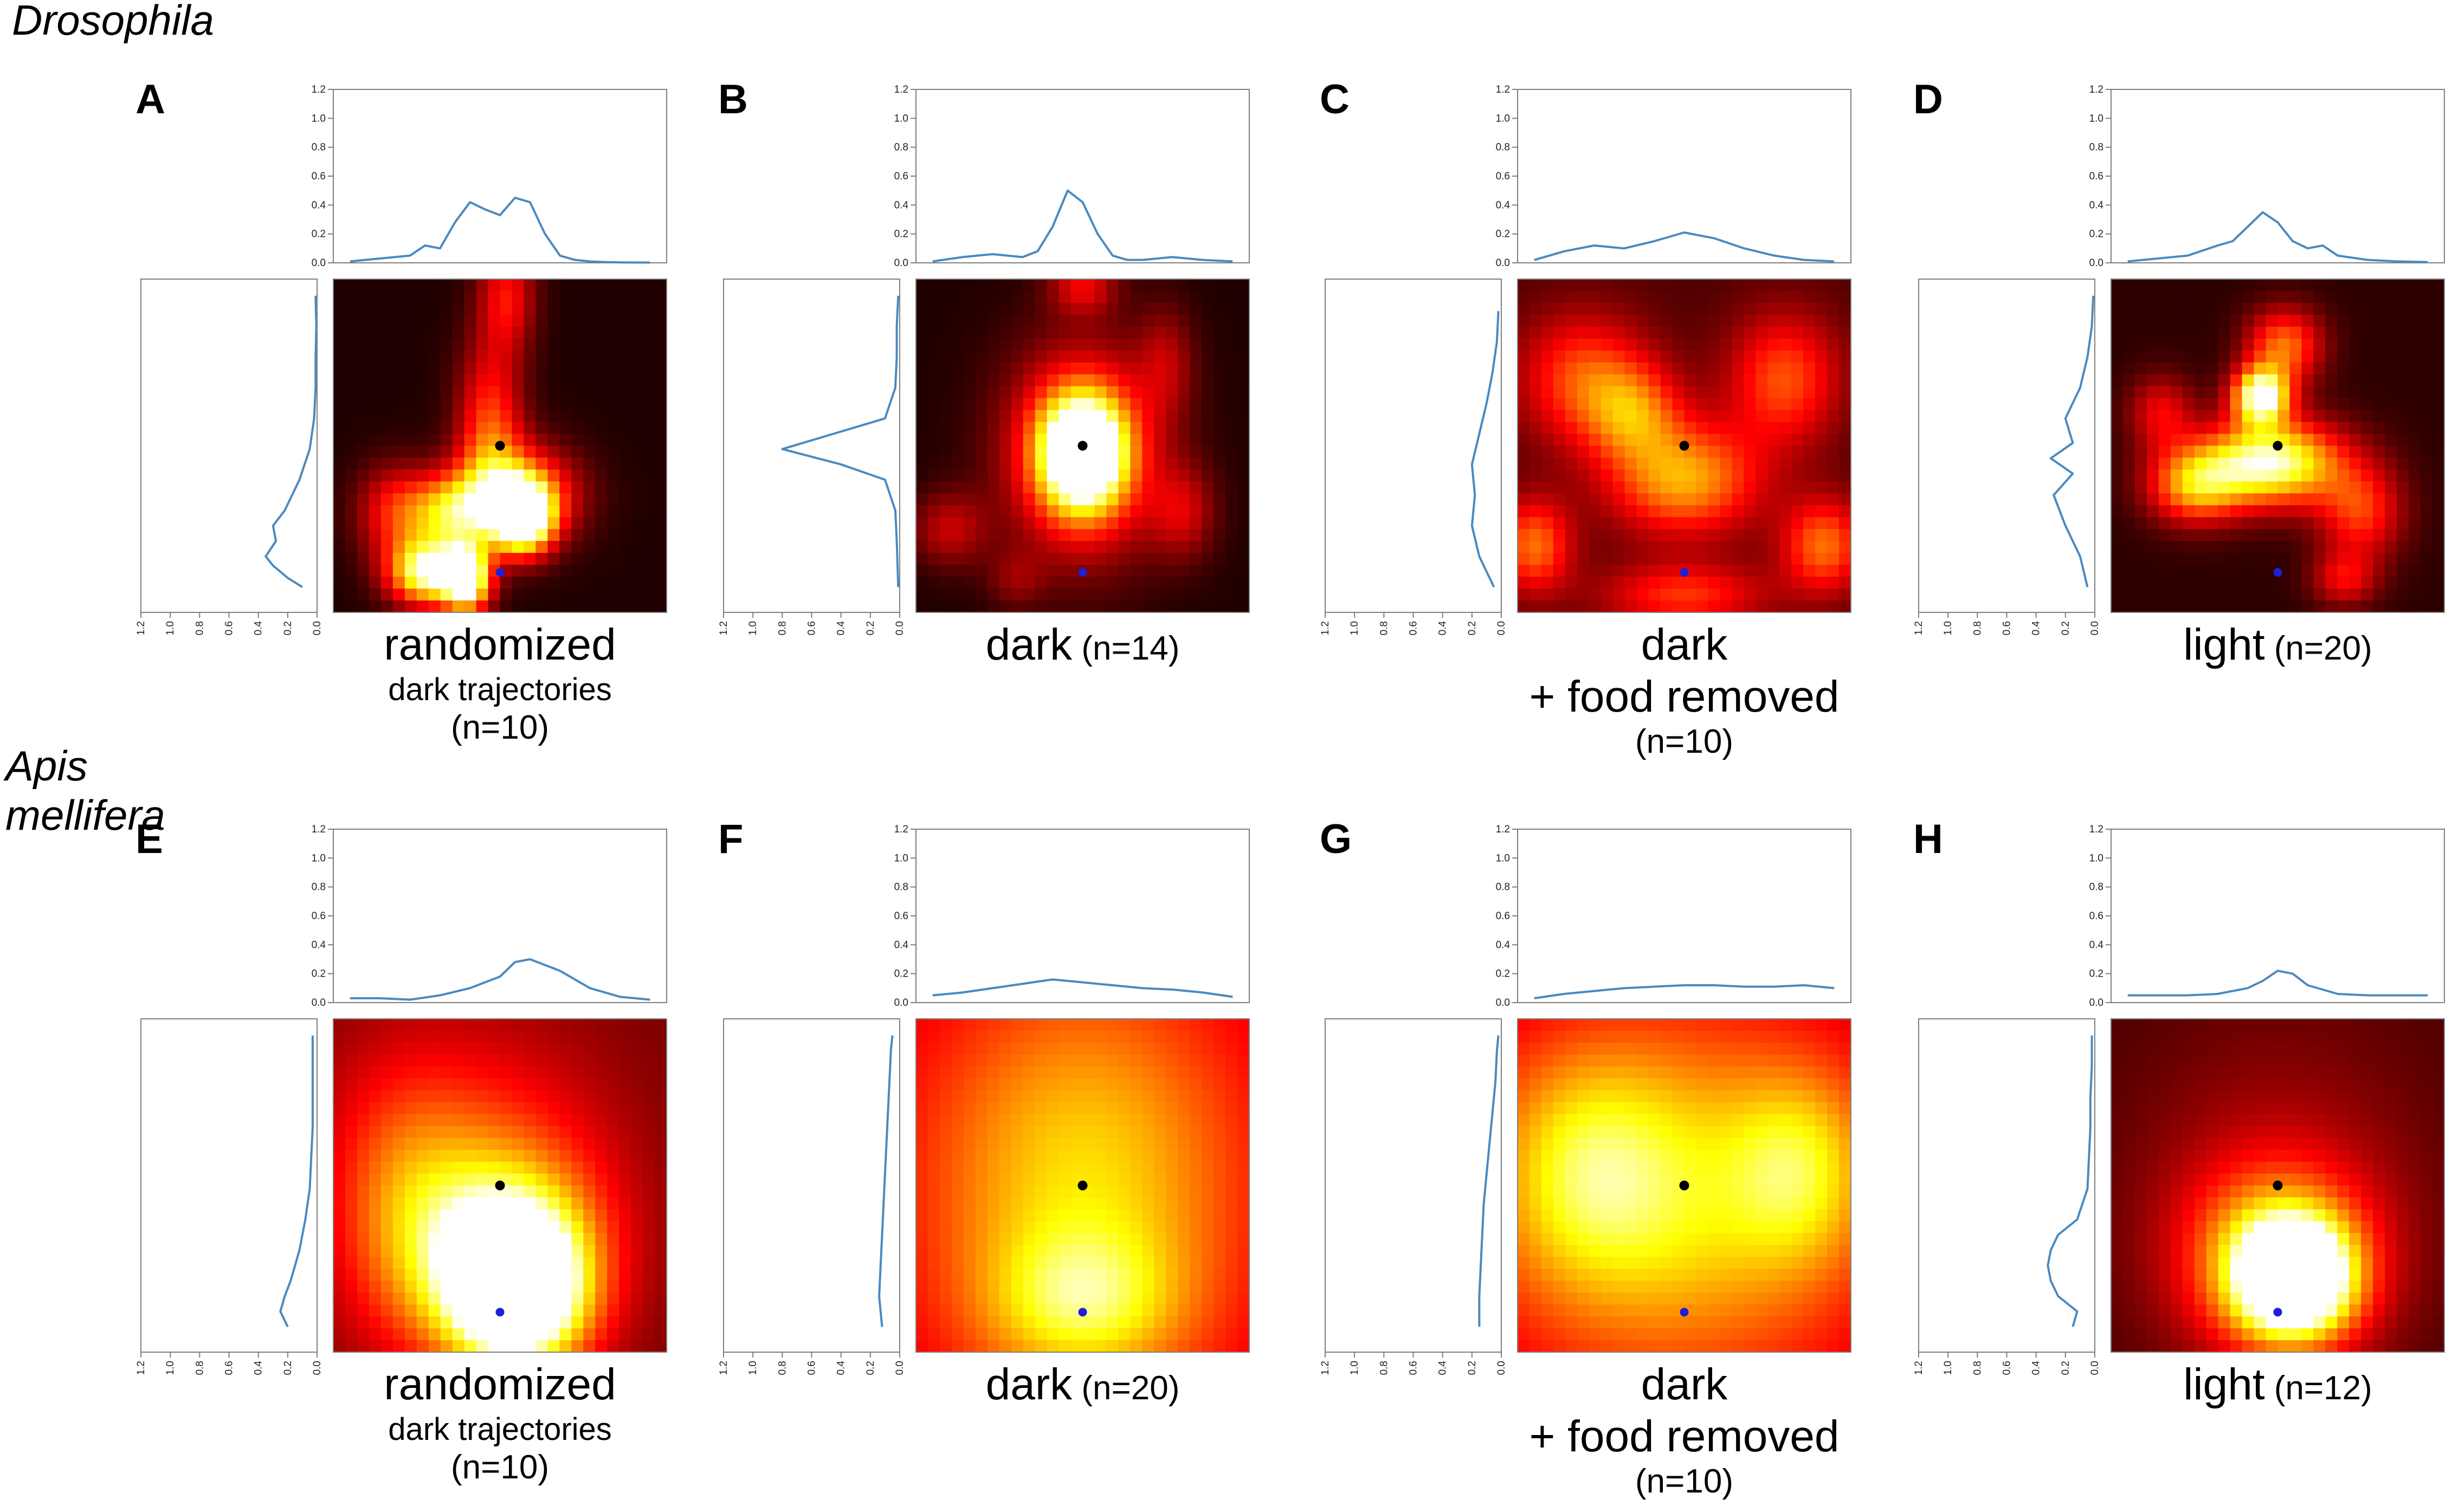 The height and width of the screenshot is (1512, 2446). What do you see at coordinates (1082, 916) in the screenshot?
I see `top-marginal-frame-f` at bounding box center [1082, 916].